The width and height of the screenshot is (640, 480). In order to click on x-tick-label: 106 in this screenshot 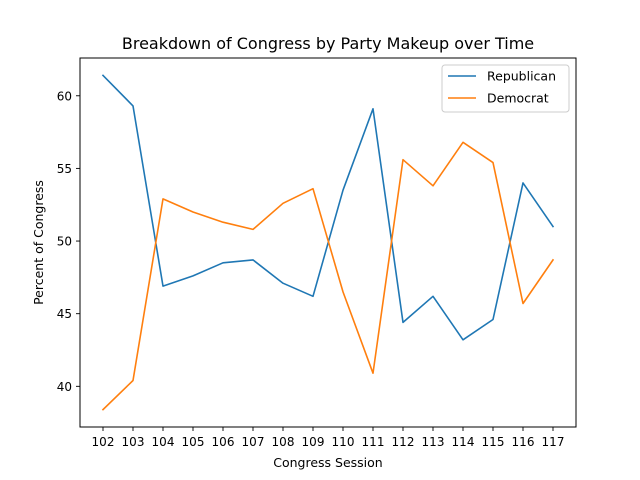, I will do `click(223, 442)`.